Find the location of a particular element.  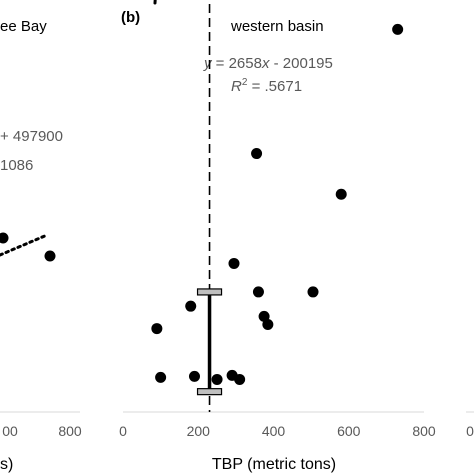

panel-a-x-tick-2: 800 is located at coordinates (70, 431).